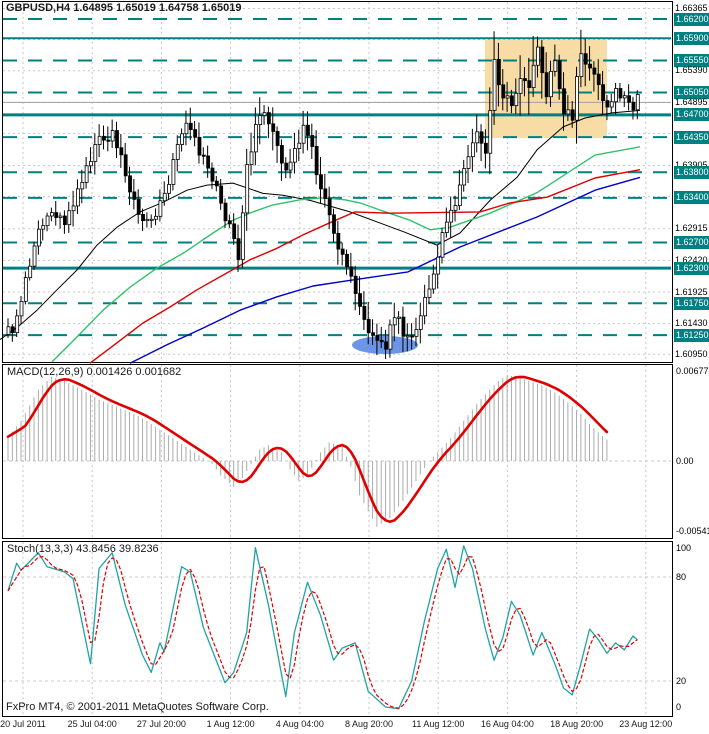  What do you see at coordinates (691, 291) in the screenshot?
I see `price-label: 1.61925` at bounding box center [691, 291].